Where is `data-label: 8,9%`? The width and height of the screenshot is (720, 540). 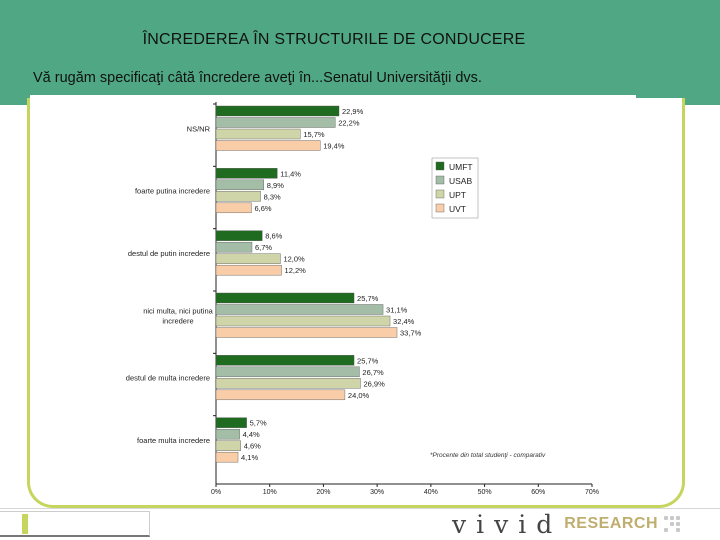 data-label: 8,9% is located at coordinates (275, 185).